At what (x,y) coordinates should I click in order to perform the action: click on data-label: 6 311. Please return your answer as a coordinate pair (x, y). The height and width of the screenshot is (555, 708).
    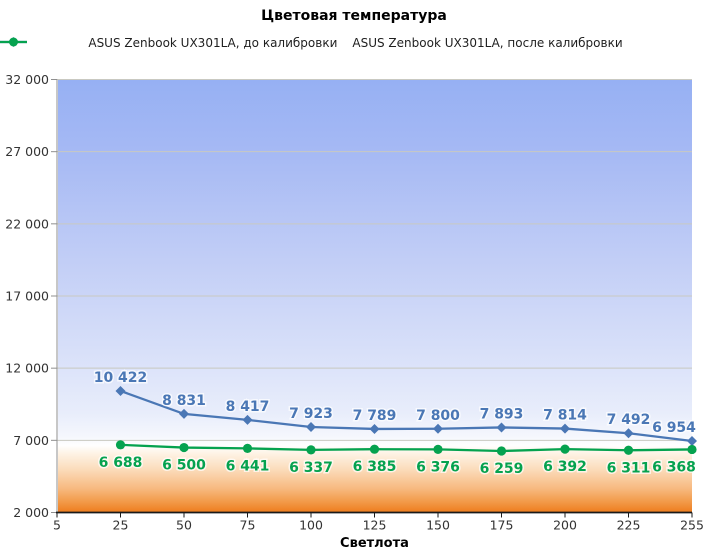
    Looking at the image, I should click on (629, 468).